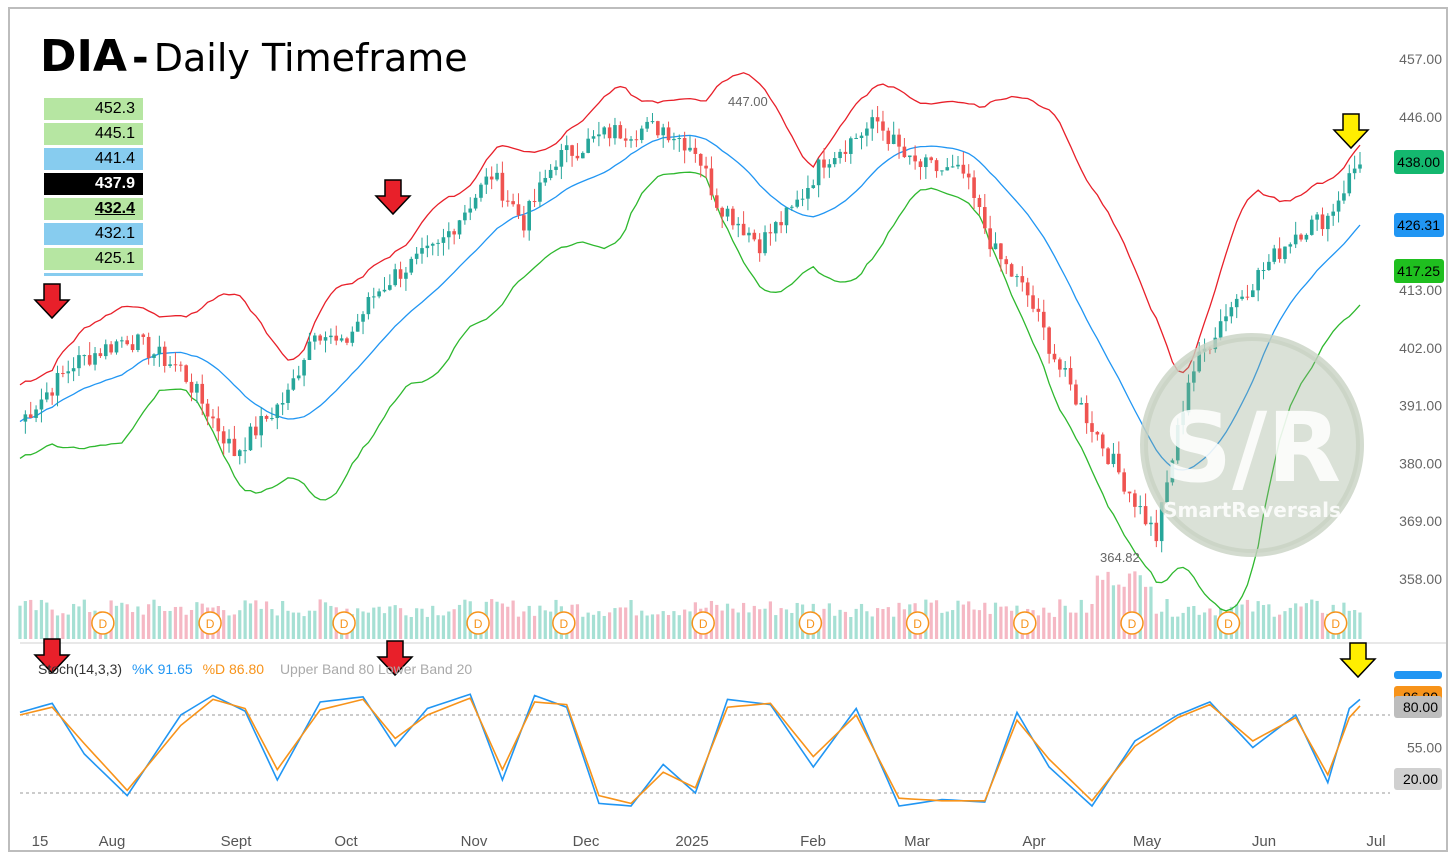 The width and height of the screenshot is (1456, 858). Describe the element at coordinates (80, 669) in the screenshot. I see `stoch-name: Stoch(14,3,3)` at that location.